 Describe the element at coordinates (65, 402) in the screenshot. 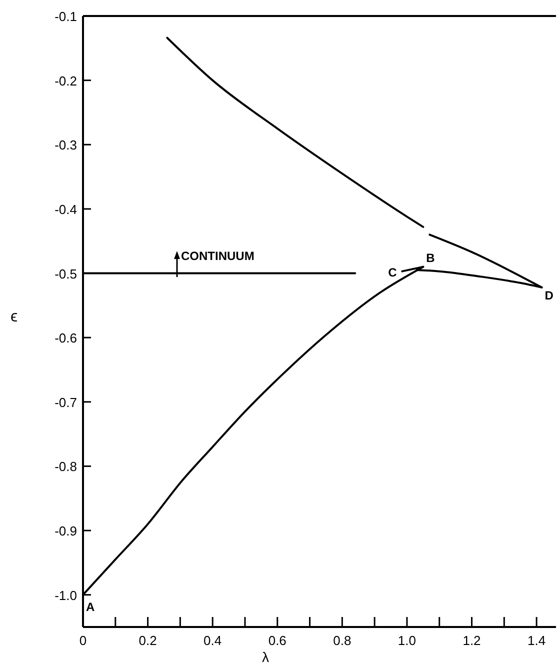

I see `y-tick-label: -0.7` at that location.